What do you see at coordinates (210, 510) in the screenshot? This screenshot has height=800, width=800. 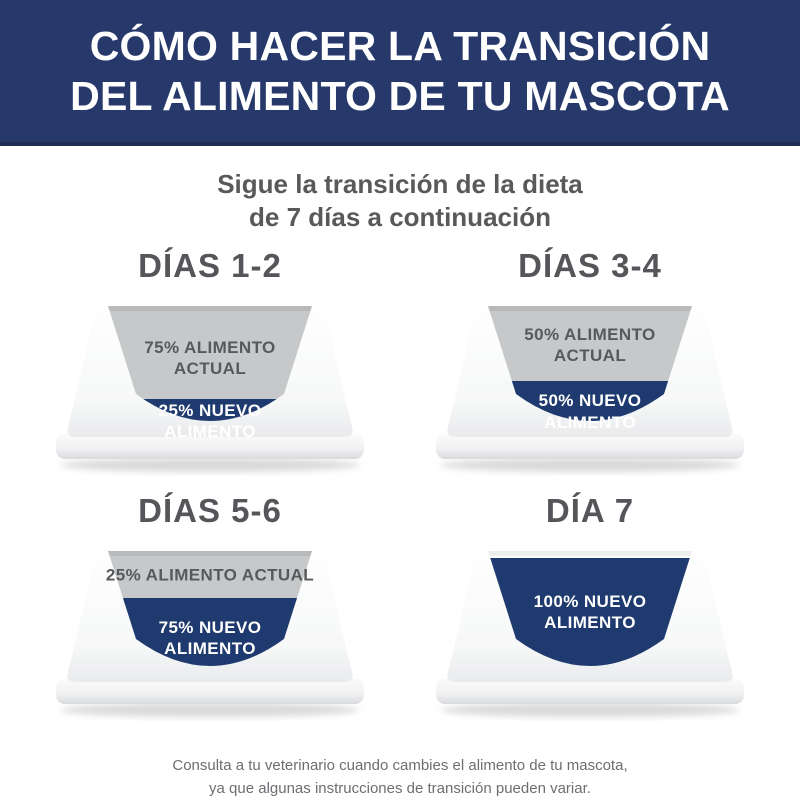 I see `day-title: DÍAS 5-6` at bounding box center [210, 510].